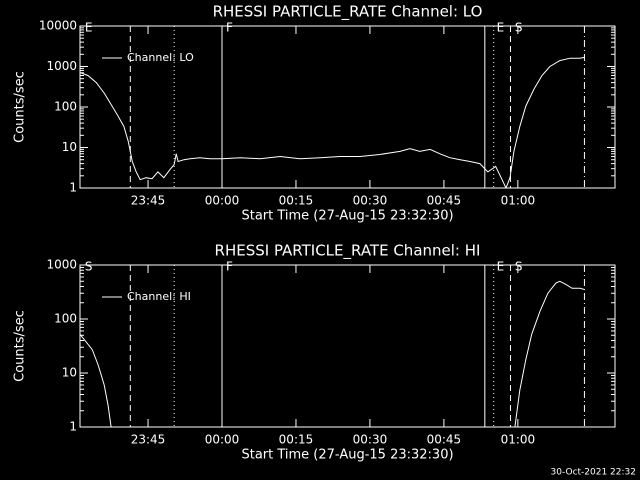 The width and height of the screenshot is (640, 480). What do you see at coordinates (58, 26) in the screenshot?
I see `y-tick-label: 10000` at bounding box center [58, 26].